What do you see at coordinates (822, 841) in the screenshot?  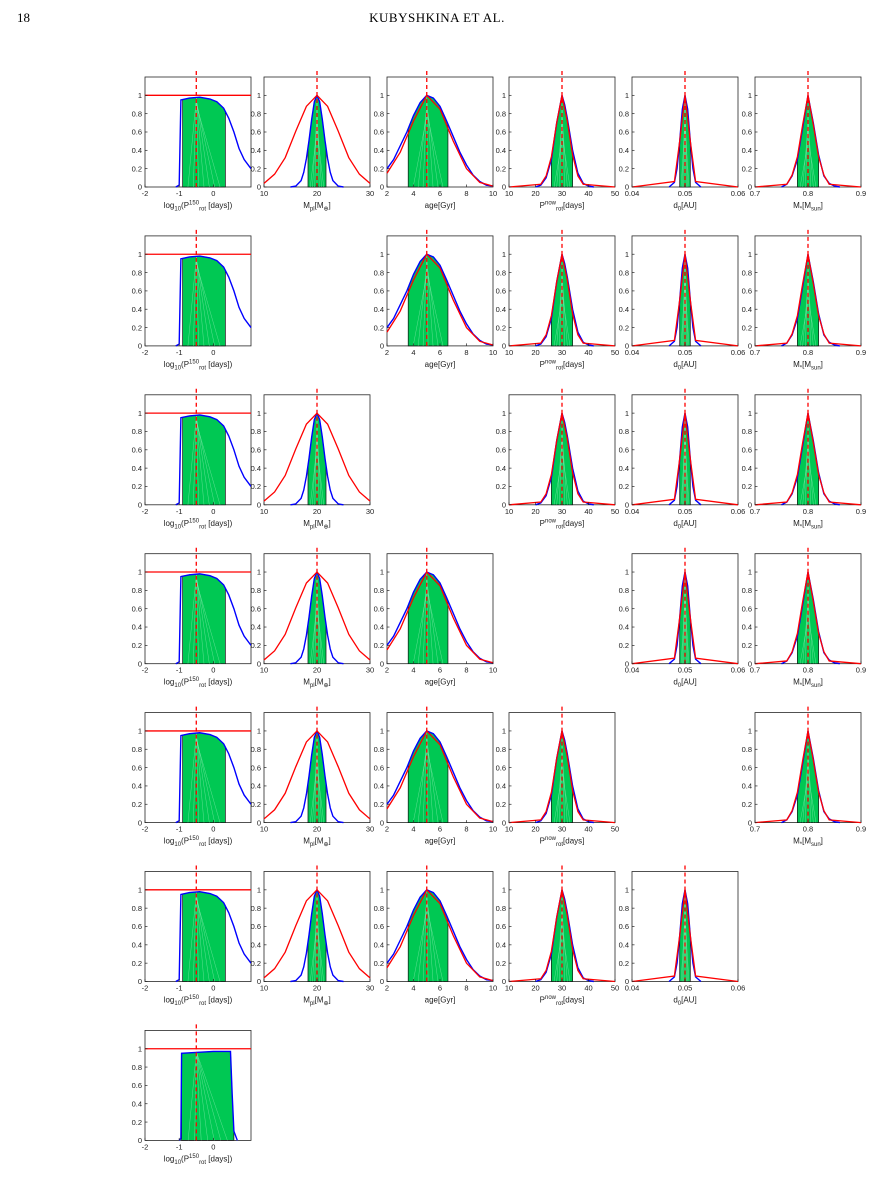 I see `x-axis-label-part: ]` at bounding box center [822, 841].